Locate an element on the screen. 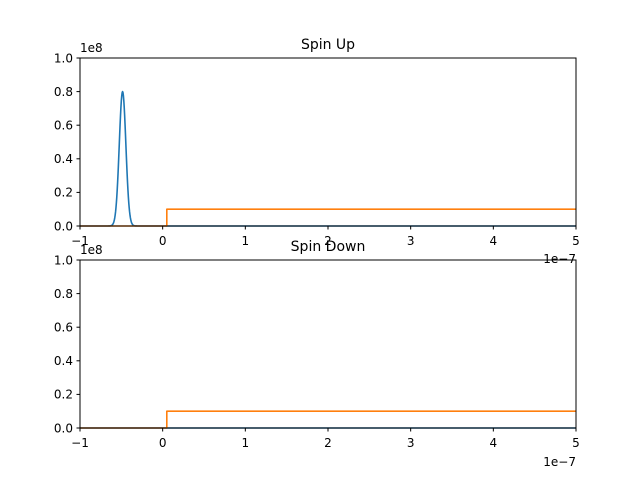 This screenshot has width=640, height=480. spin-down-x-tick-label: 4 is located at coordinates (494, 443).